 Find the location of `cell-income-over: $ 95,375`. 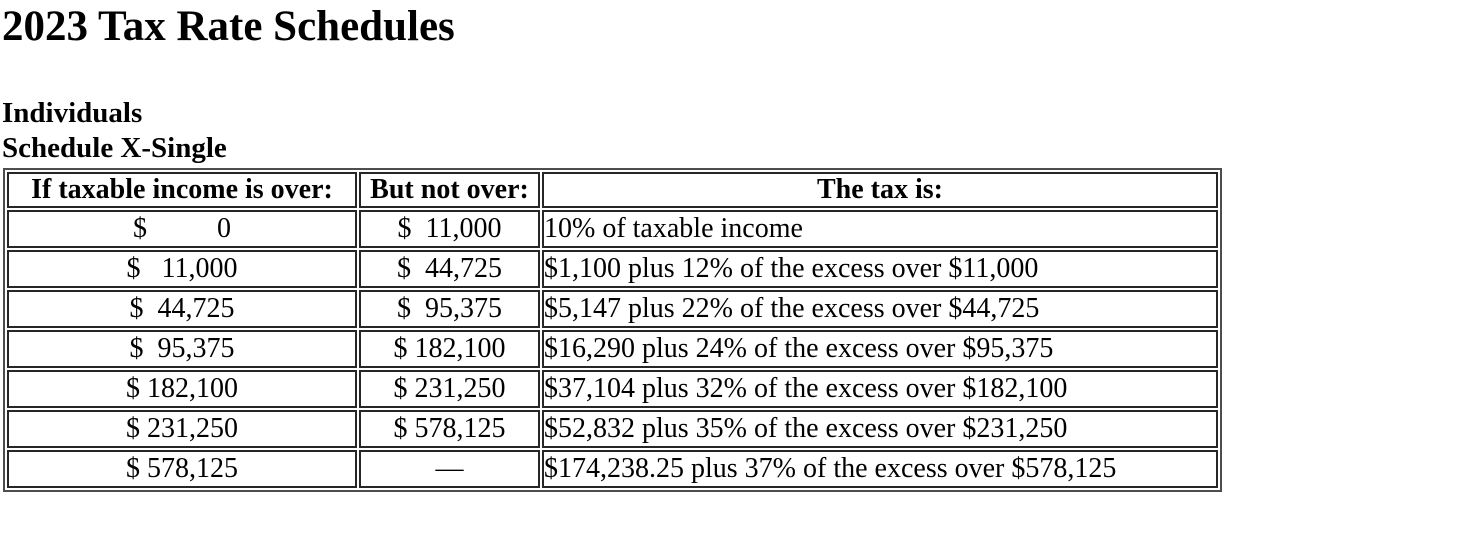

cell-income-over: $ 95,375 is located at coordinates (182, 349).